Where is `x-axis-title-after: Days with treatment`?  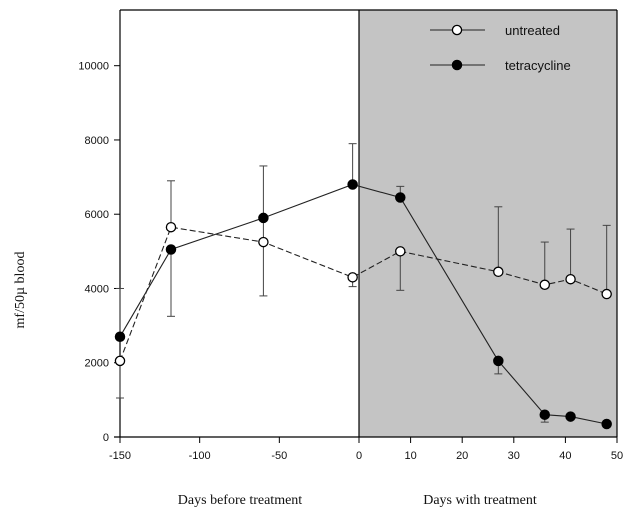
x-axis-title-after: Days with treatment is located at coordinates (480, 500).